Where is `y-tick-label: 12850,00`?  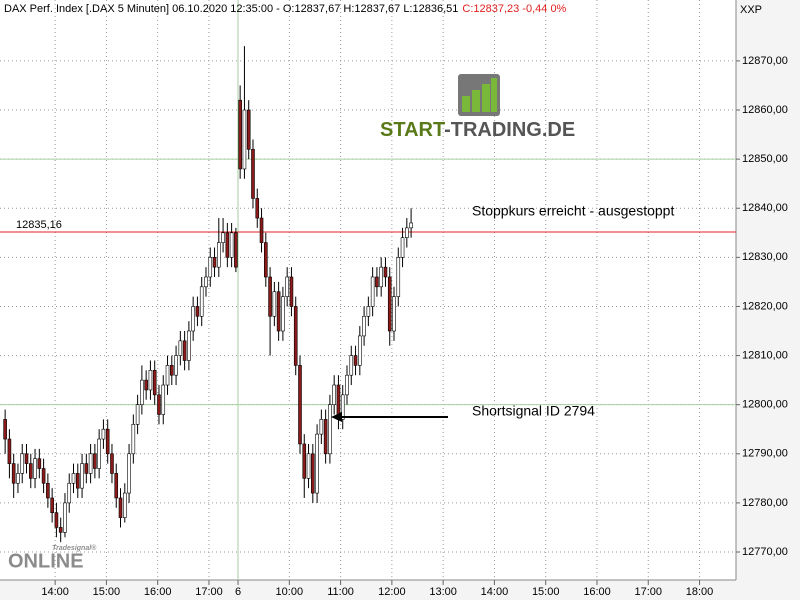
y-tick-label: 12850,00 is located at coordinates (765, 159).